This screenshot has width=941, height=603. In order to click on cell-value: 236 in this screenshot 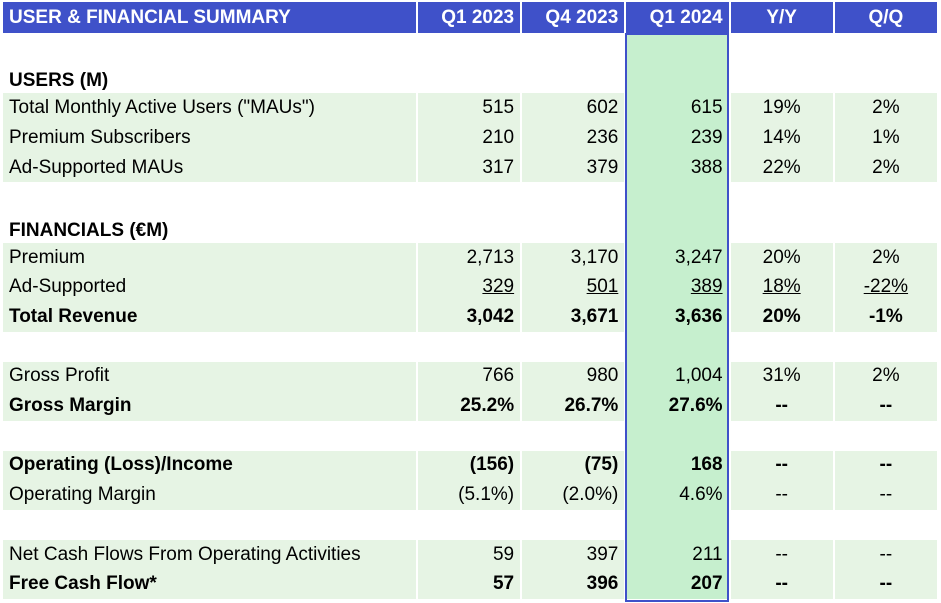, I will do `click(602, 137)`.